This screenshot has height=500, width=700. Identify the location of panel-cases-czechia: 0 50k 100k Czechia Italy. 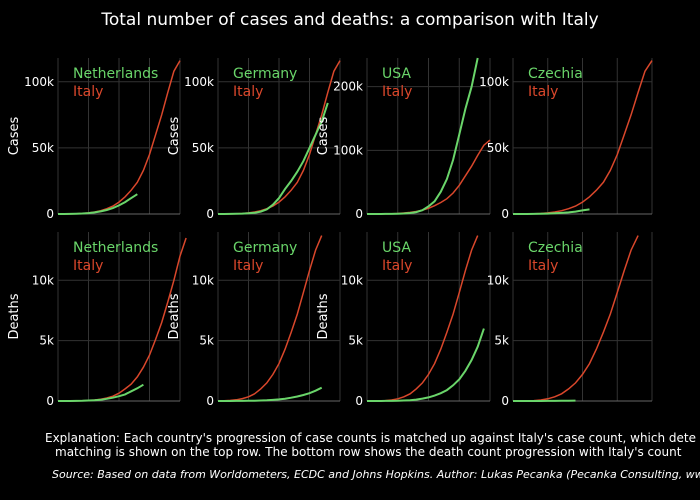
(566, 139).